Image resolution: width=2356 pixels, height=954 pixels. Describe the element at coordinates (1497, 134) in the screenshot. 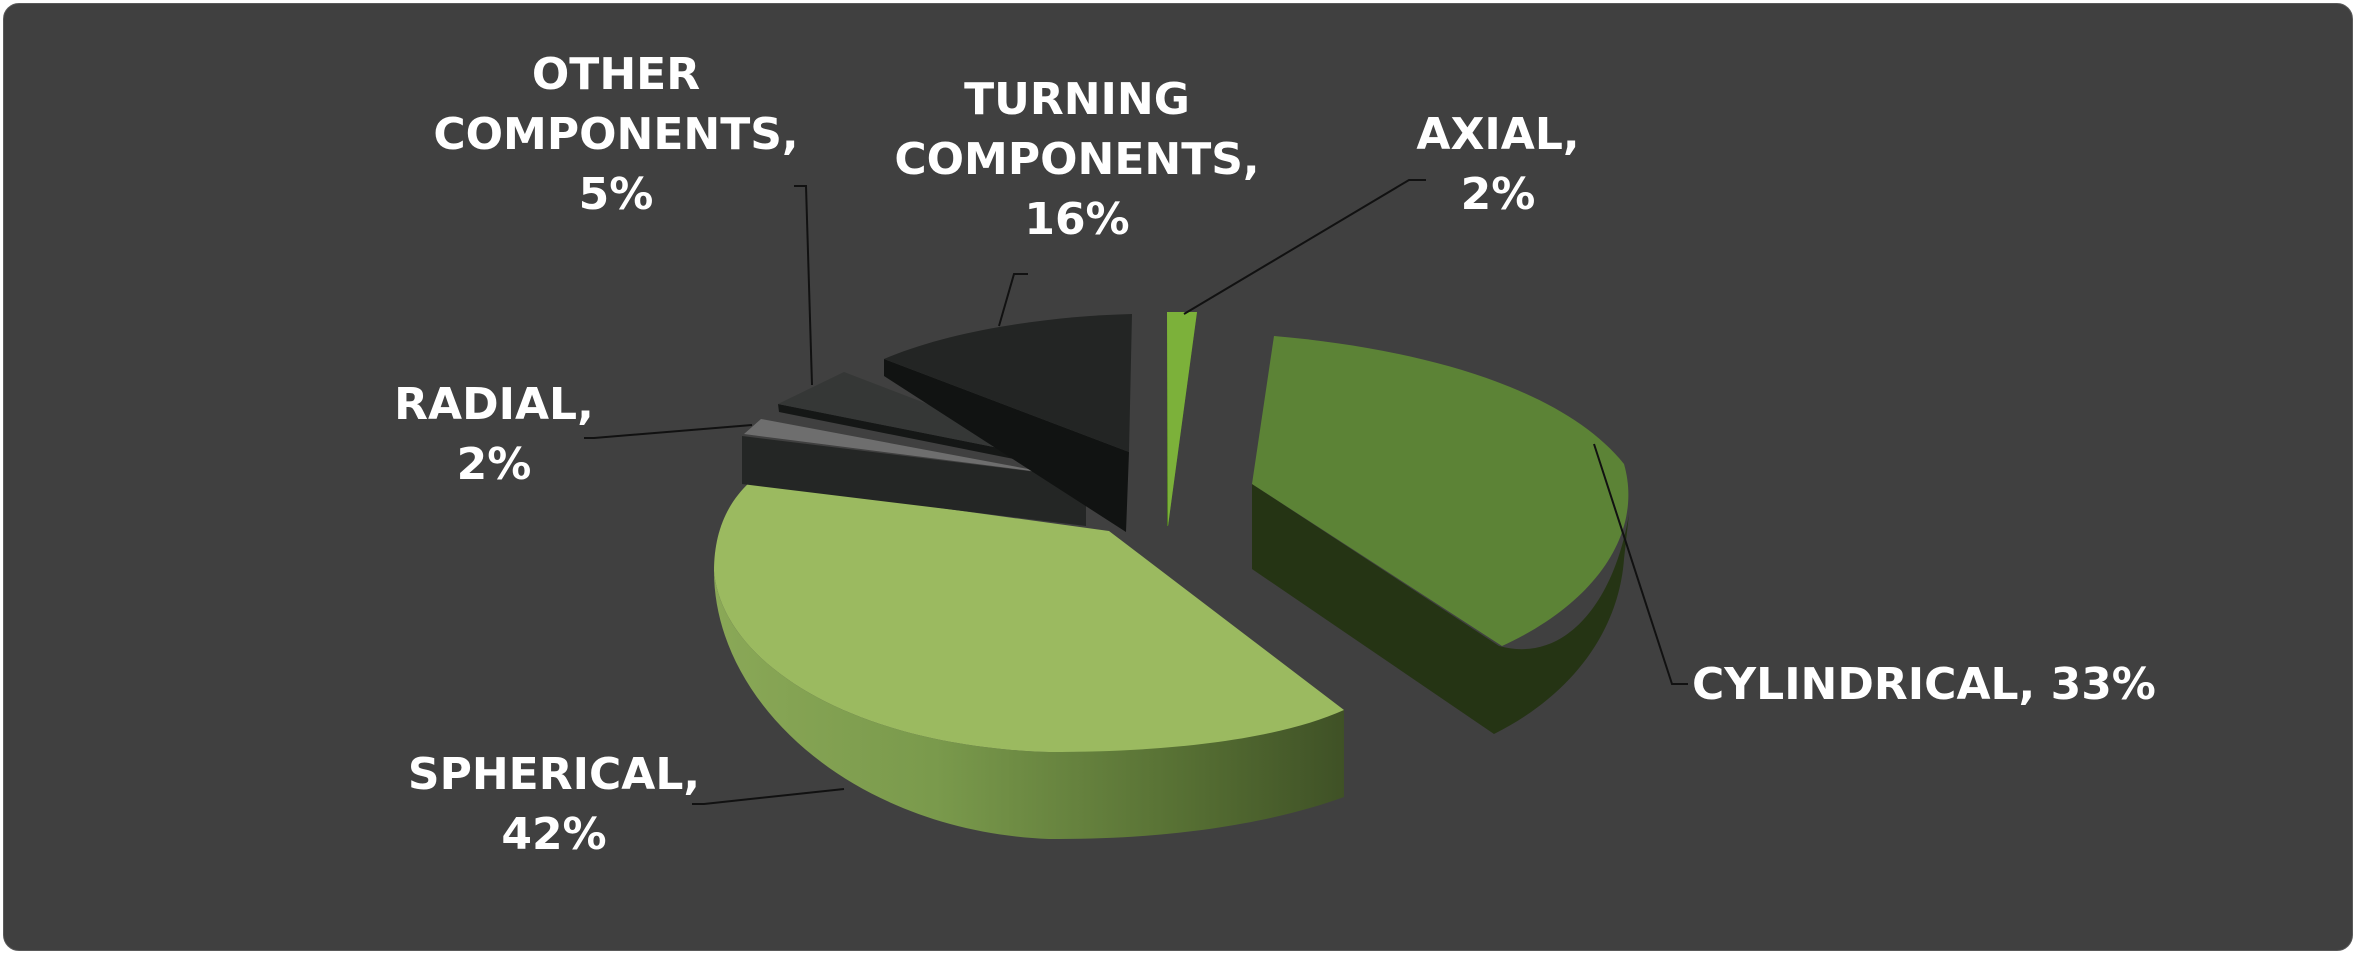

I see `slice-axial-label: AXIAL,` at that location.